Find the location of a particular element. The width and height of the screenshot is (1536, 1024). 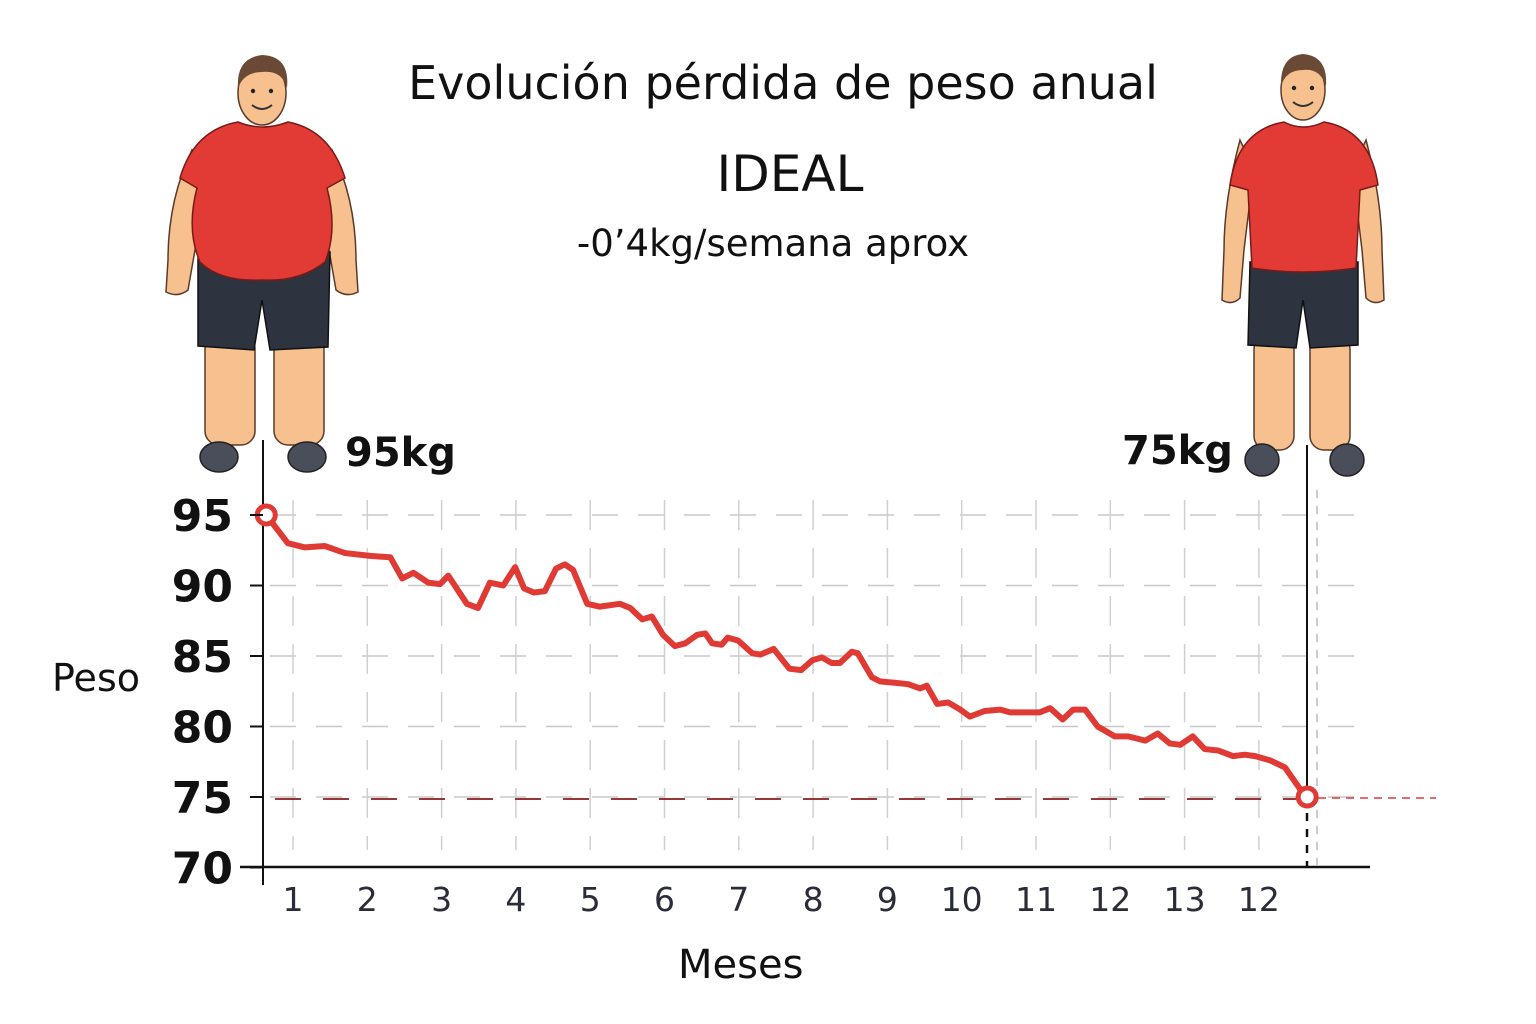

x-tick-label: 11 is located at coordinates (1036, 899).